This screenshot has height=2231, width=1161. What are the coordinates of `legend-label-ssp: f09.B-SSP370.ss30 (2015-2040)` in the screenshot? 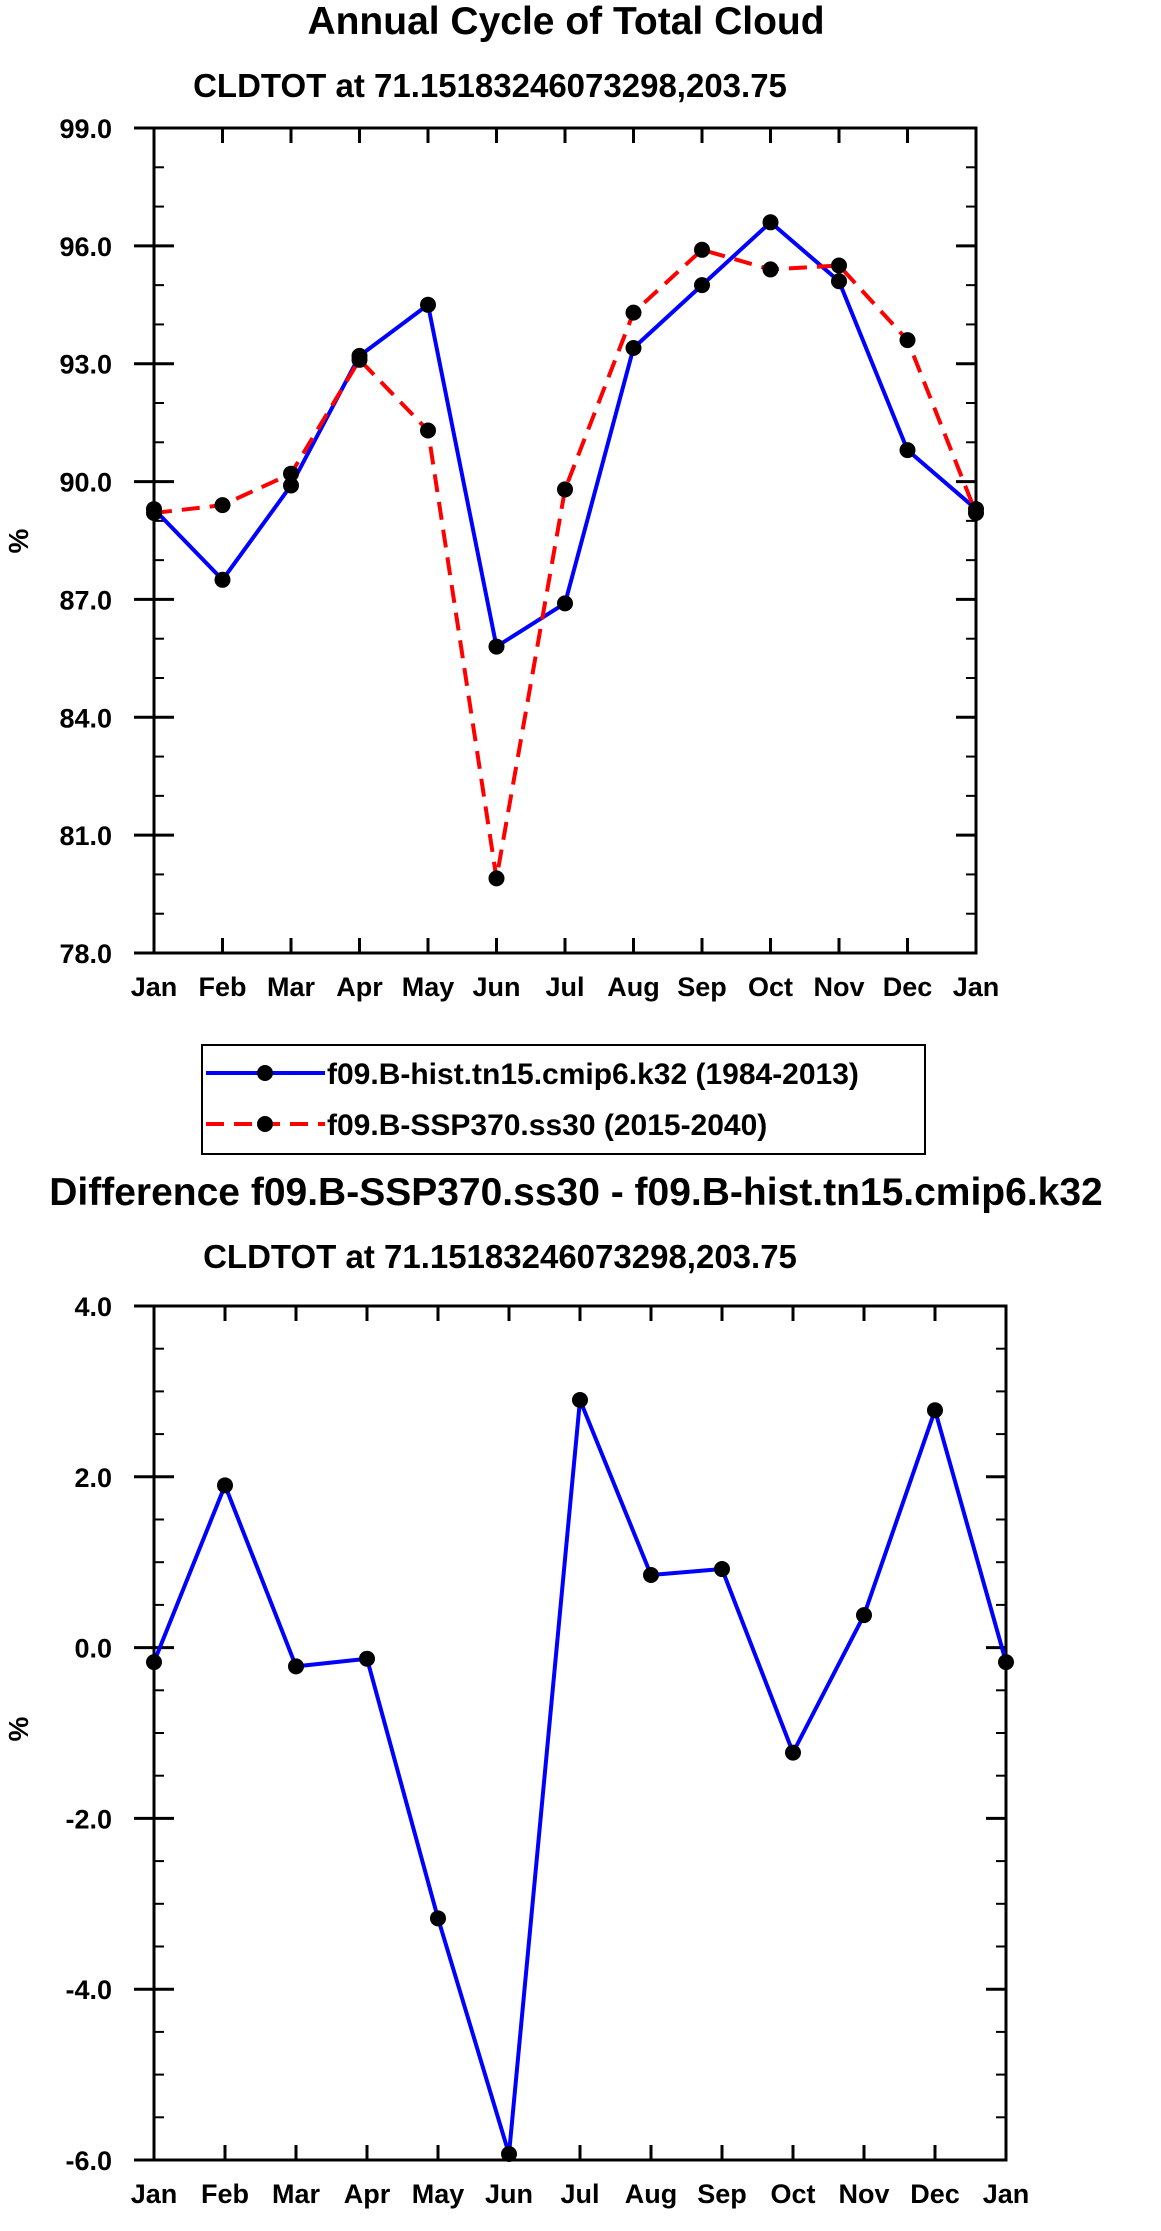 It's located at (547, 1125).